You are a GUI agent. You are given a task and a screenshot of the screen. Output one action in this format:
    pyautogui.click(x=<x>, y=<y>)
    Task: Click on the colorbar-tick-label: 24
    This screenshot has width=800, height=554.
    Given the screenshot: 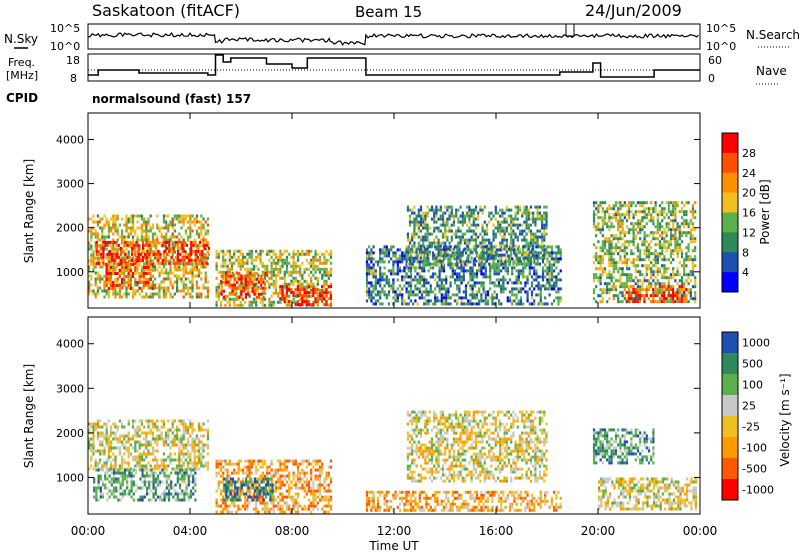 What is the action you would take?
    pyautogui.click(x=749, y=173)
    